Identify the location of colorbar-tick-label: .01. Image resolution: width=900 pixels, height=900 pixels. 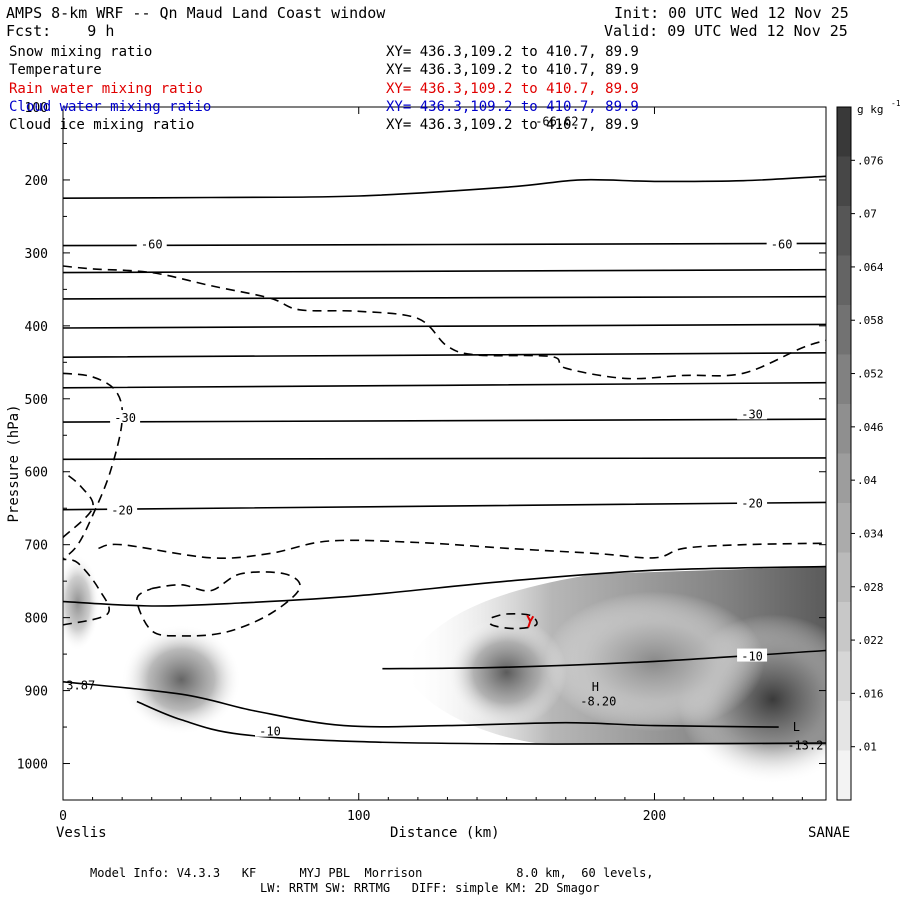
(867, 747).